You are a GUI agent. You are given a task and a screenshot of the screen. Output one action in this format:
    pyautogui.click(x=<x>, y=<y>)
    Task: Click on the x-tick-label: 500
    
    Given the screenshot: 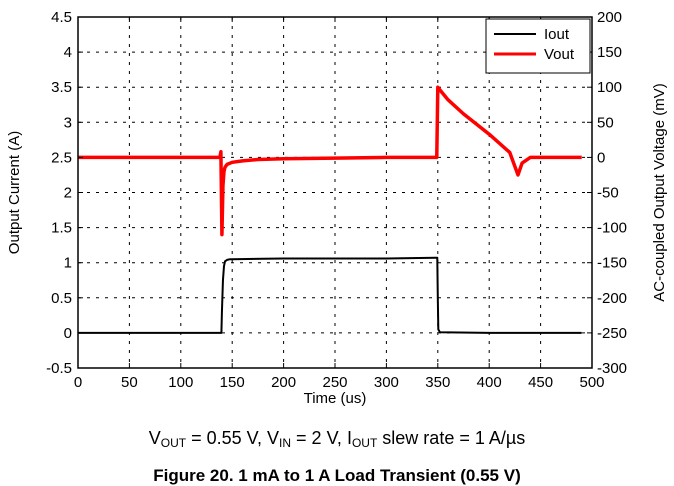 What is the action you would take?
    pyautogui.click(x=591, y=382)
    